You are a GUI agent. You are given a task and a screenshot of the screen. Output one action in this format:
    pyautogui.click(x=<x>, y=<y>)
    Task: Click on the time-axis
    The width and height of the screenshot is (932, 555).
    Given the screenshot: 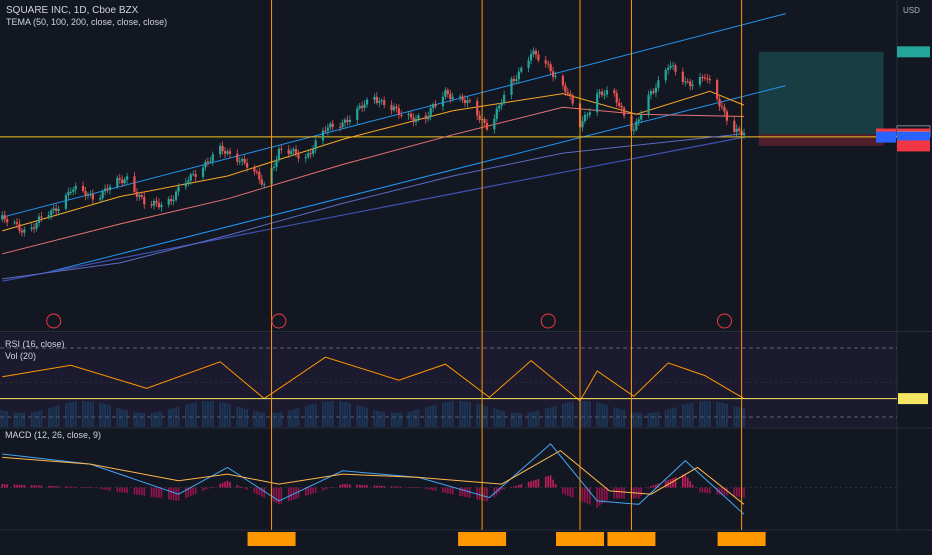 What is the action you would take?
    pyautogui.click(x=506, y=539)
    